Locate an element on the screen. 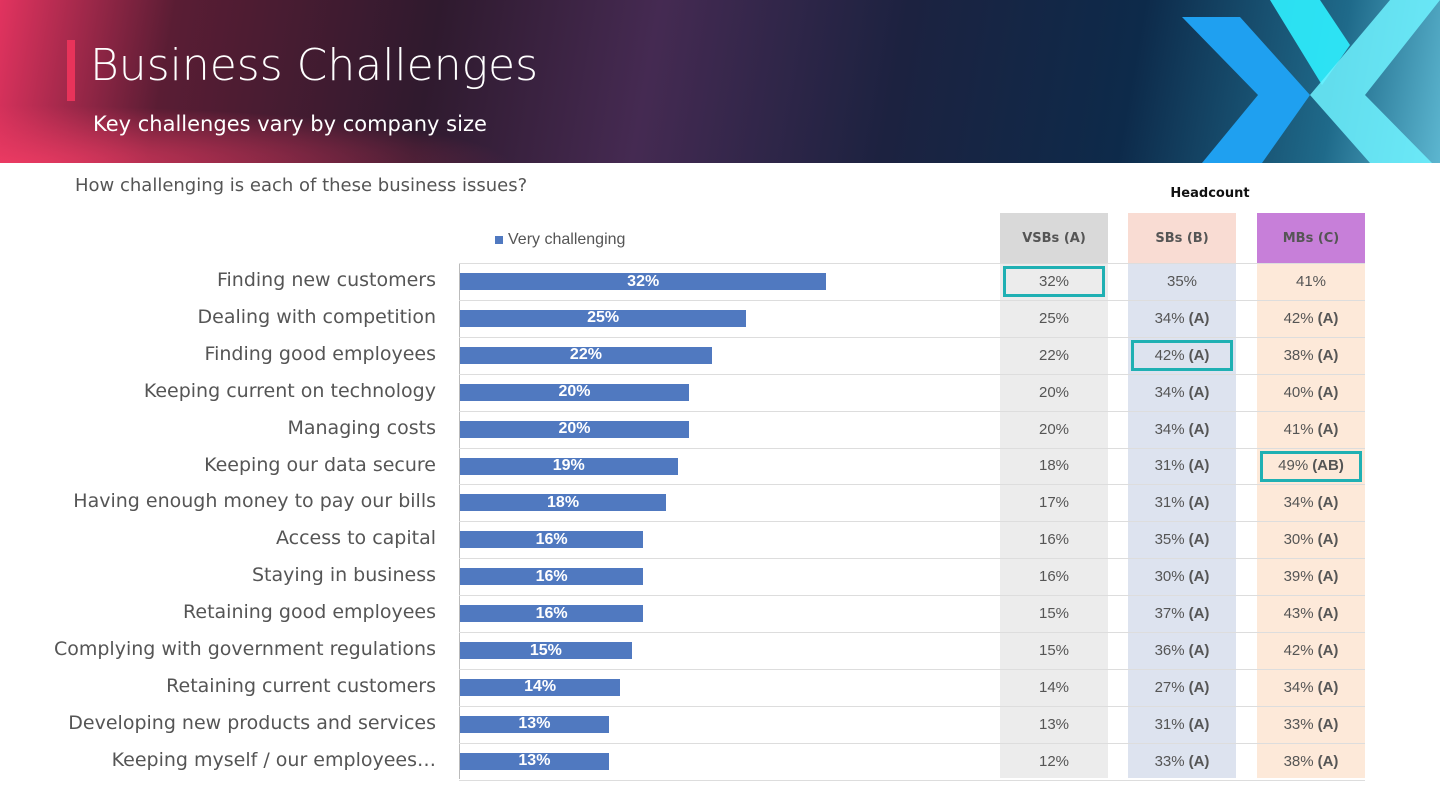 The width and height of the screenshot is (1440, 810). table-row: Finding new customers 32% 32% 35% 41% is located at coordinates (720, 281).